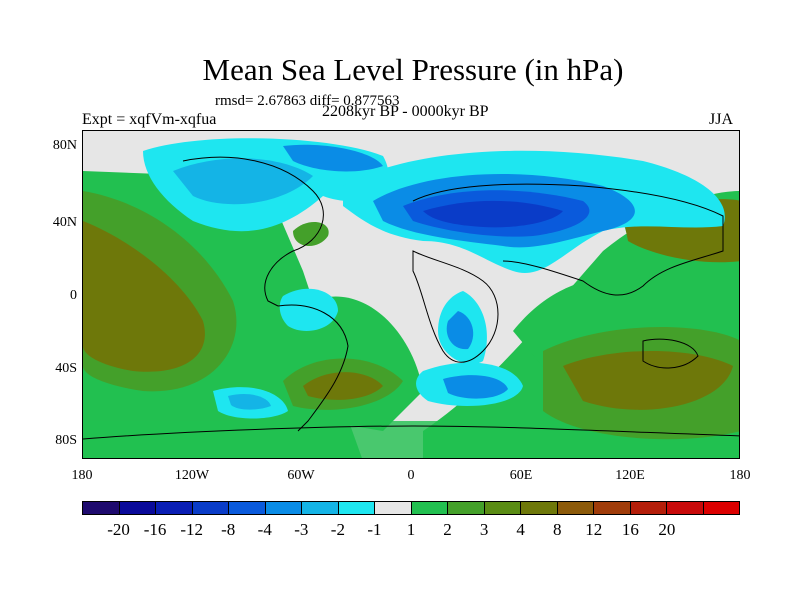  I want to click on colorbar-label: 4, so click(520, 529).